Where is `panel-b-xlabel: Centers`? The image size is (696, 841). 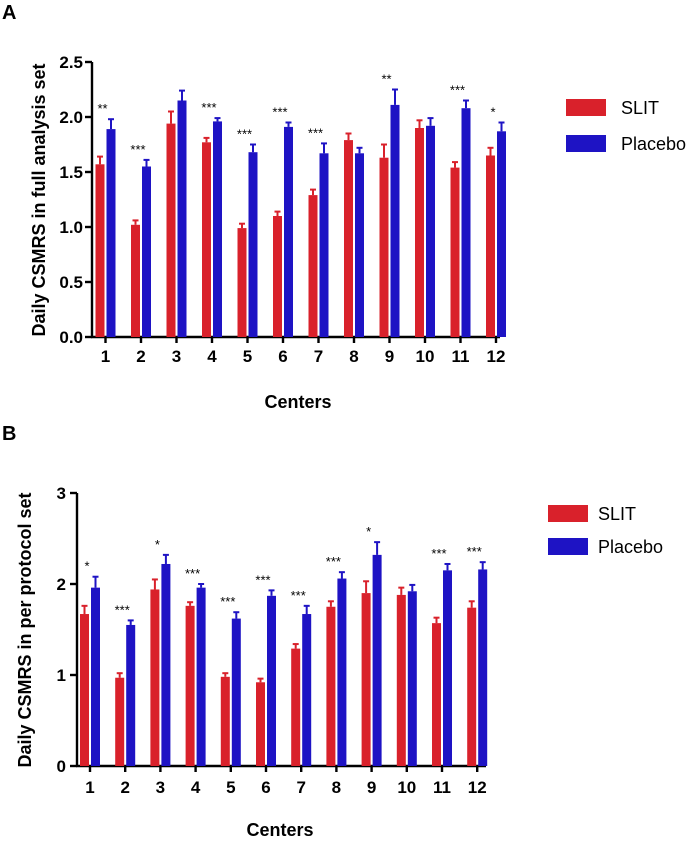 panel-b-xlabel: Centers is located at coordinates (279, 830).